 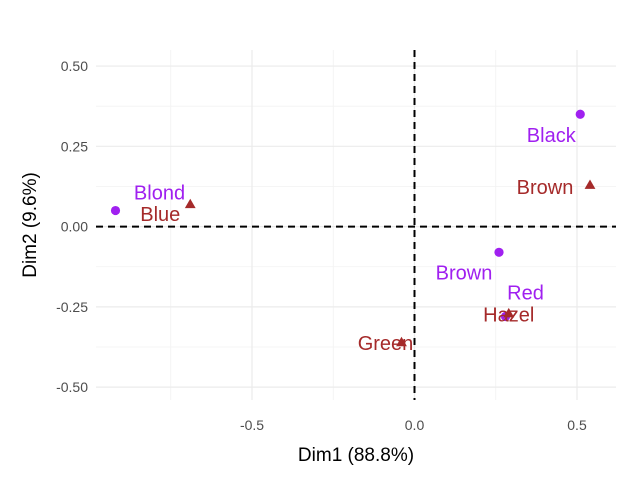 What do you see at coordinates (190, 203) in the screenshot?
I see `point-blue-triangle` at bounding box center [190, 203].